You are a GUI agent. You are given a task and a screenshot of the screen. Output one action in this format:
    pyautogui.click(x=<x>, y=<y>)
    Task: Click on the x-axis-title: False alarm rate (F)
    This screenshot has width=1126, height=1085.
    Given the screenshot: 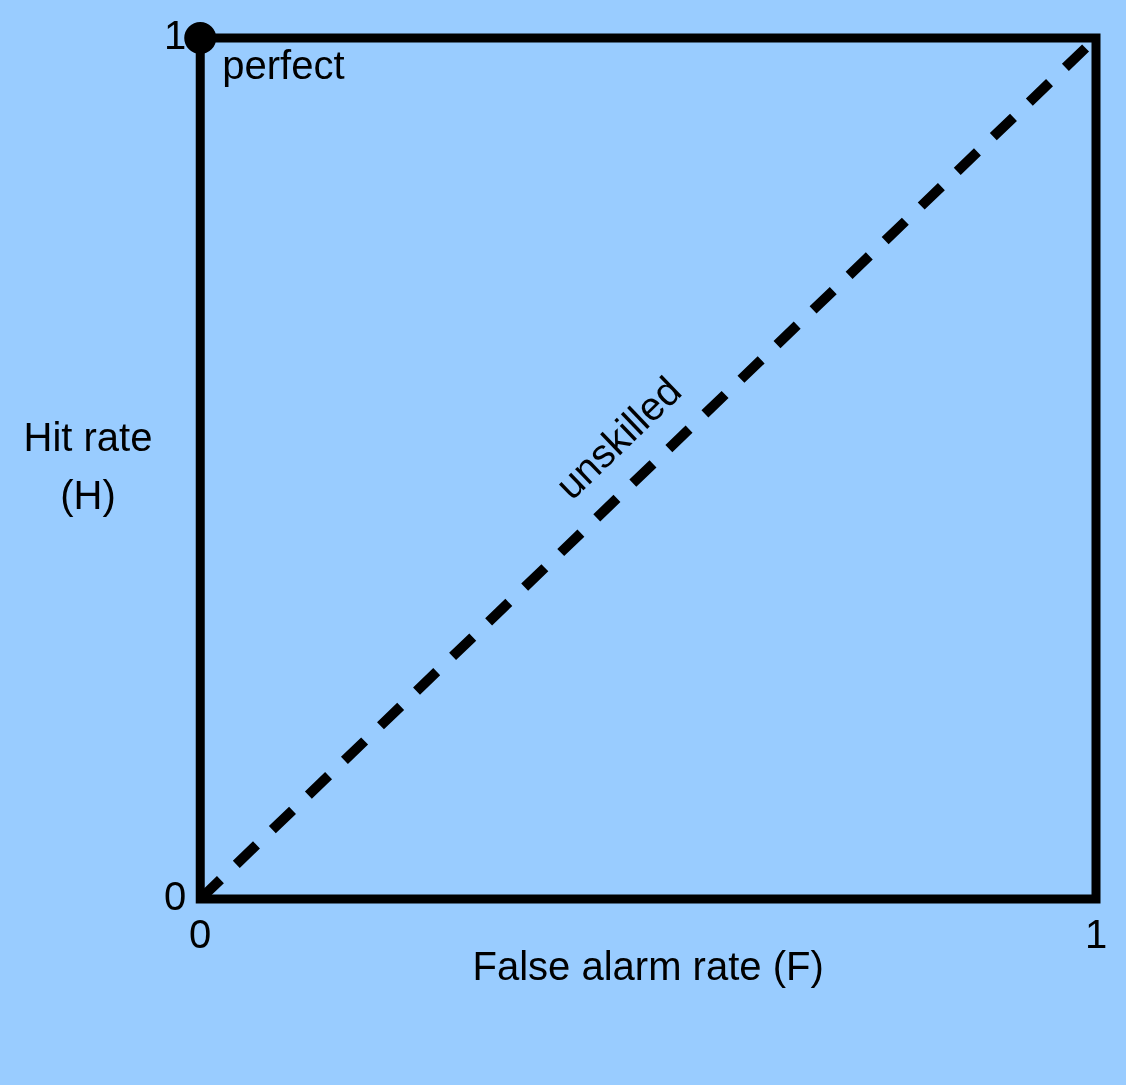 What is the action you would take?
    pyautogui.click(x=648, y=966)
    